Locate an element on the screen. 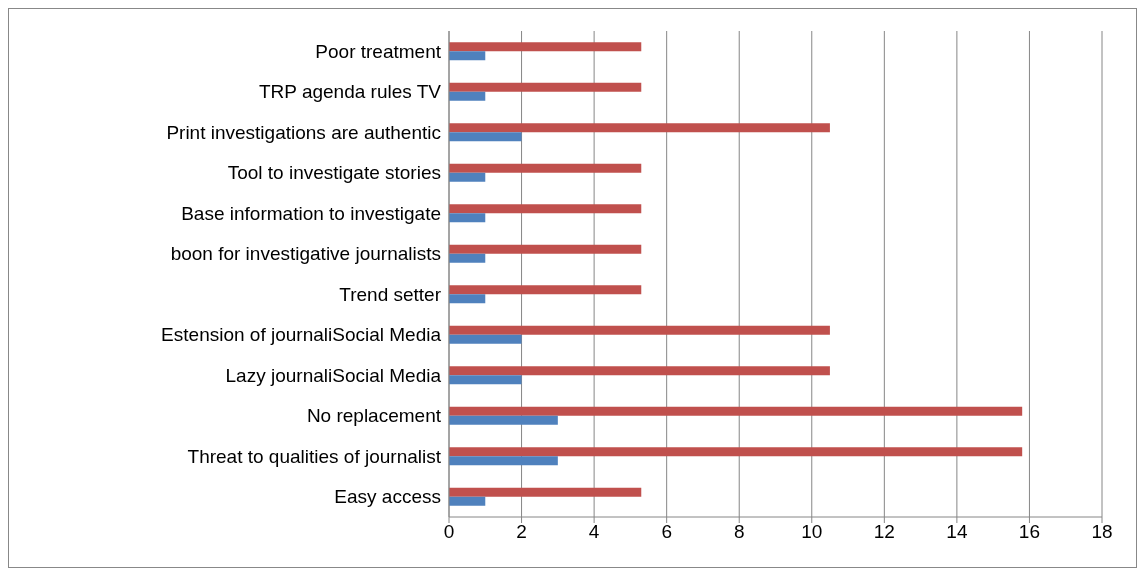 The height and width of the screenshot is (576, 1145). y-tick-label: Print investigations are authentic is located at coordinates (303, 132).